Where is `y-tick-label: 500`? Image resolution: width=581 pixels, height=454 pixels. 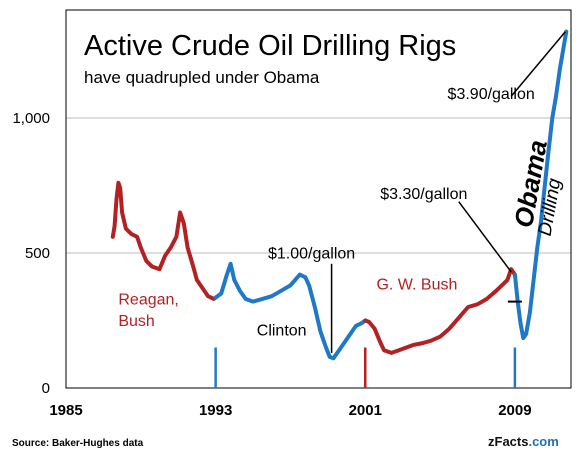
y-tick-label: 500 is located at coordinates (37, 253).